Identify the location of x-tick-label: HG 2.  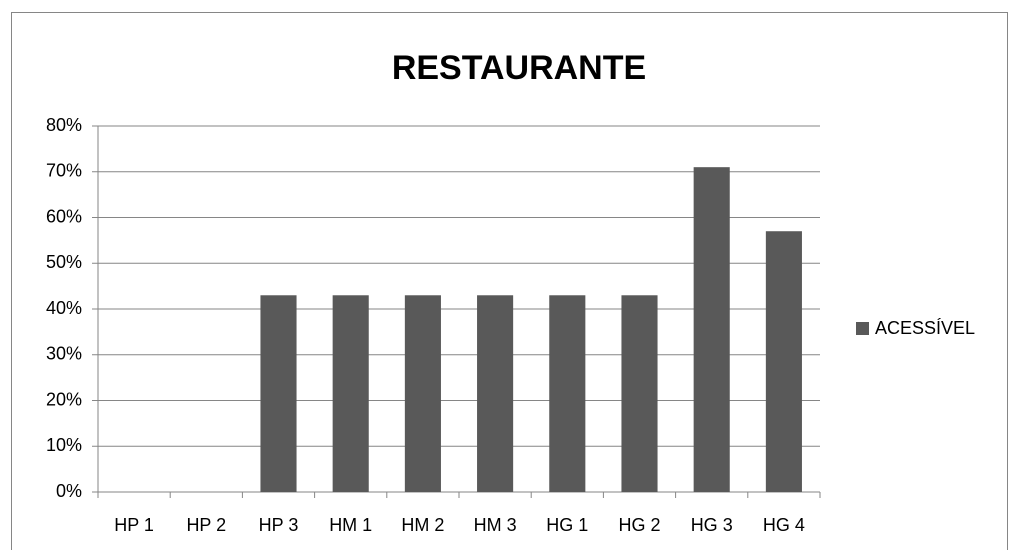
(639, 525).